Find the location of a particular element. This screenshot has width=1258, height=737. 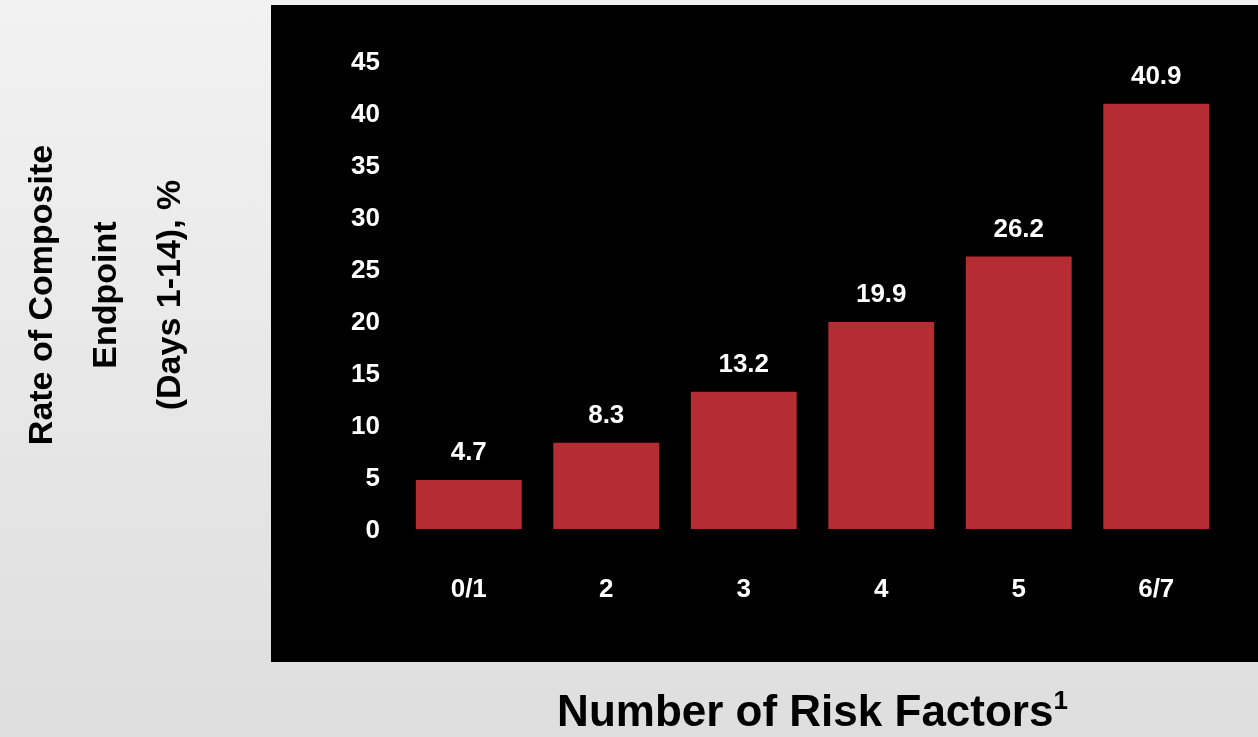

data-label: 13.2 is located at coordinates (744, 362).